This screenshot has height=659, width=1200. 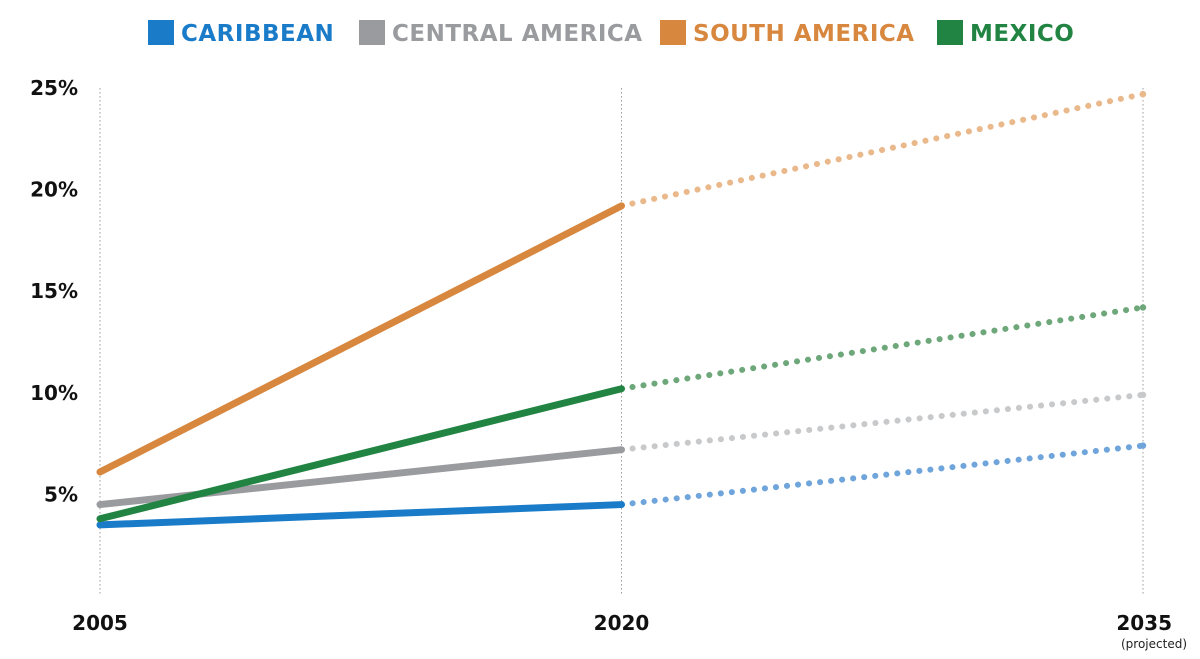 I want to click on projected-line-mexico, so click(x=882, y=348).